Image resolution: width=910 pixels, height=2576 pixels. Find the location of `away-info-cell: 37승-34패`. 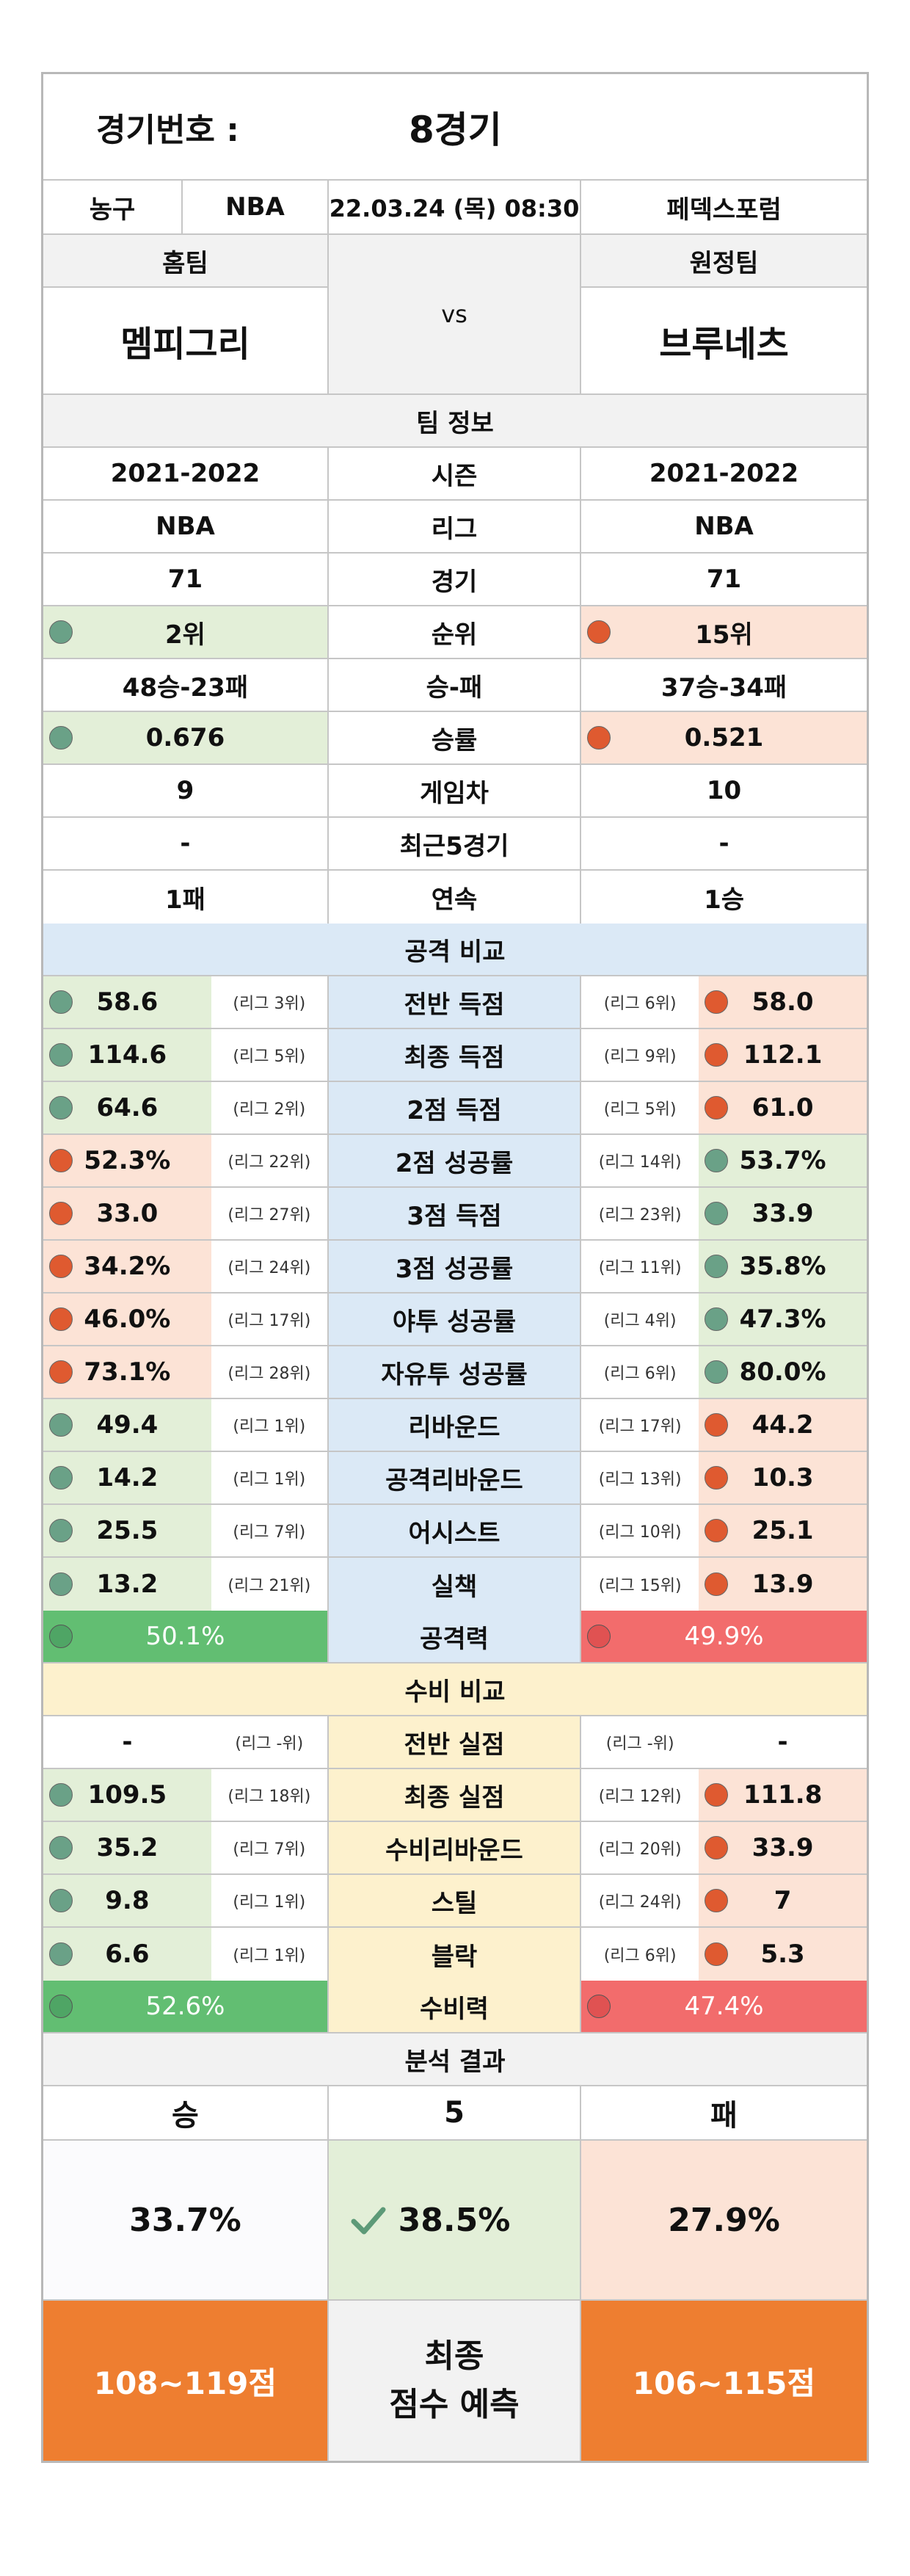

away-info-cell: 37승-34패 is located at coordinates (724, 685).